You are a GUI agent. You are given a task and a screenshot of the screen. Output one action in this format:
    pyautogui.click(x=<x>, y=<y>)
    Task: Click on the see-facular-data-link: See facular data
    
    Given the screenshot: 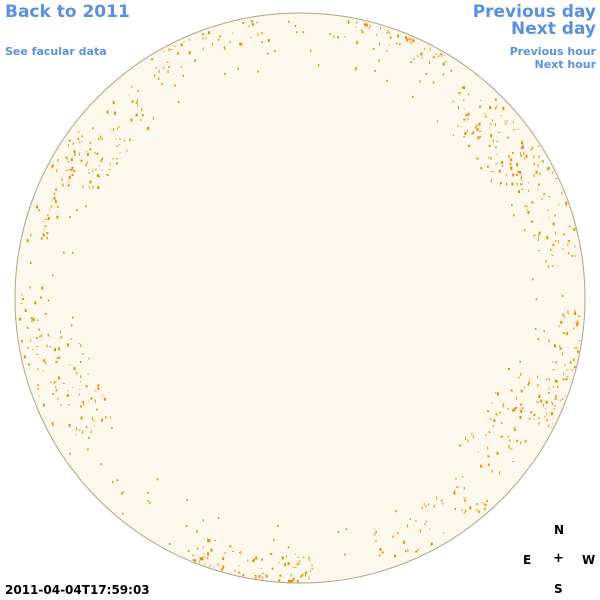 What is the action you would take?
    pyautogui.click(x=56, y=51)
    